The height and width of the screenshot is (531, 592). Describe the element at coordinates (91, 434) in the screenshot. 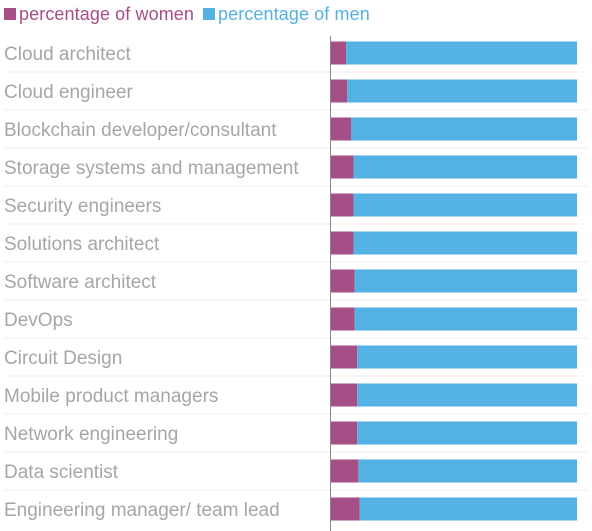

I see `category-label: Network engineering` at that location.